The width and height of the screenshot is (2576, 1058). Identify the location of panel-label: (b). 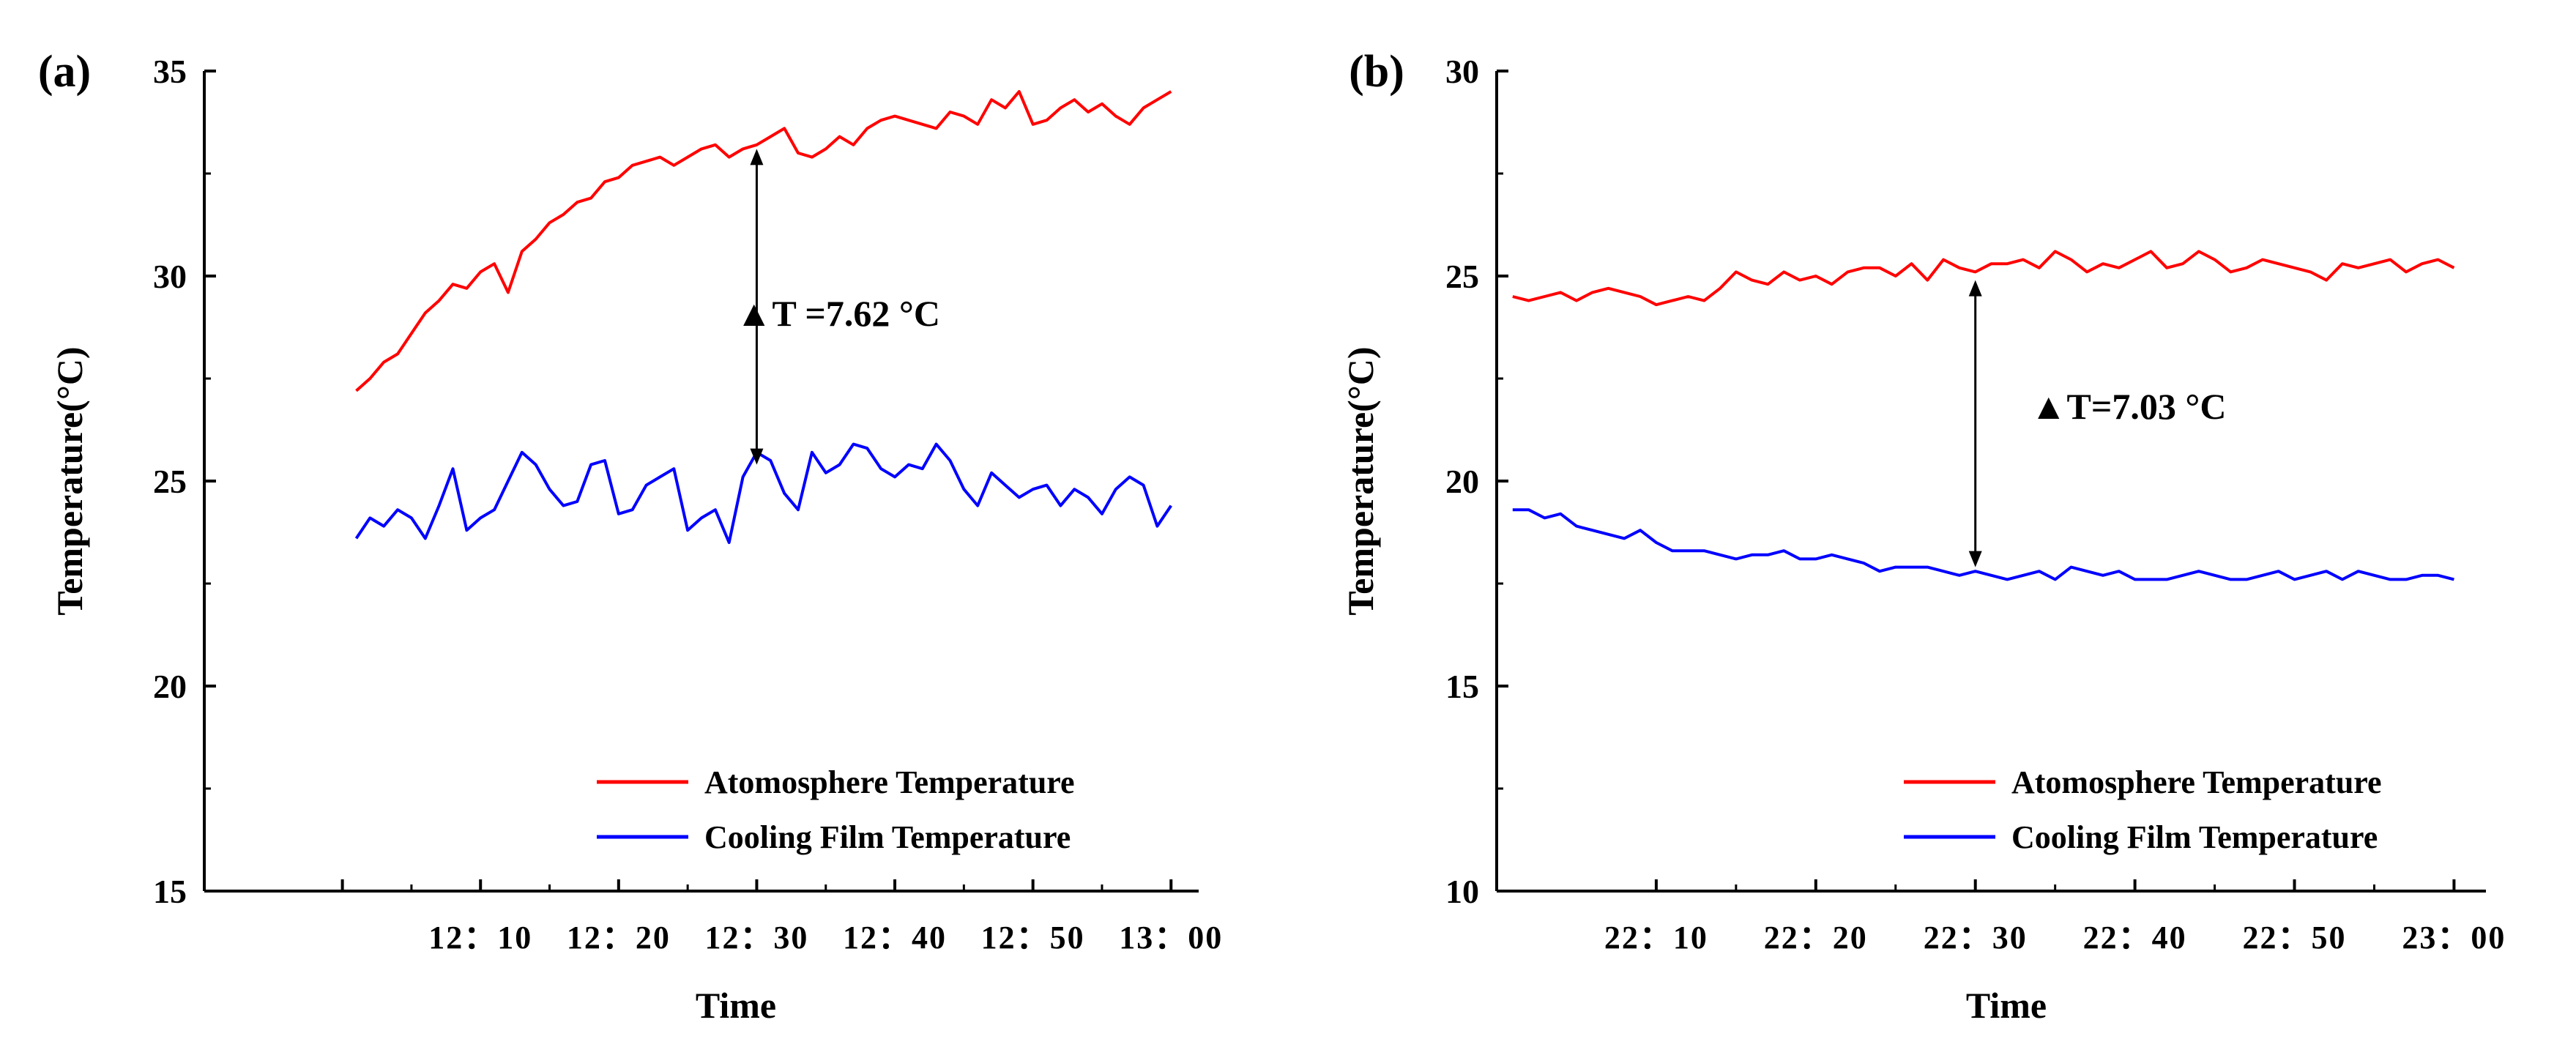
(1376, 72).